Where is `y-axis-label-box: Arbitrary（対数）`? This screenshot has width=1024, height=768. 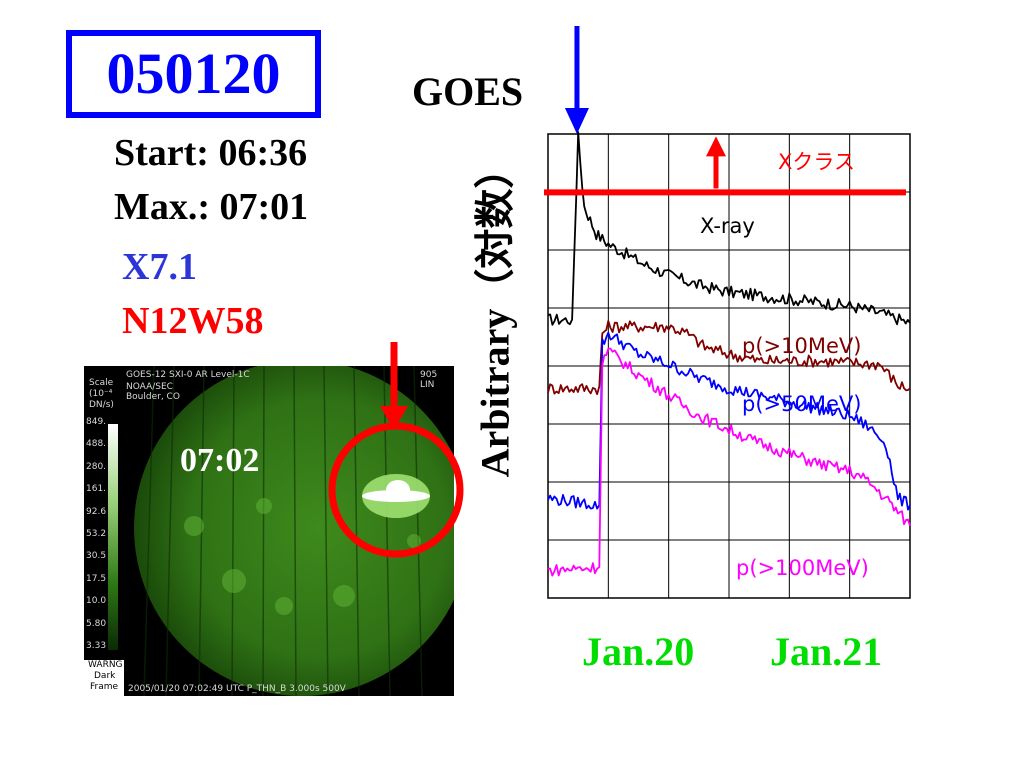 y-axis-label-box: Arbitrary（対数） is located at coordinates (491, 313).